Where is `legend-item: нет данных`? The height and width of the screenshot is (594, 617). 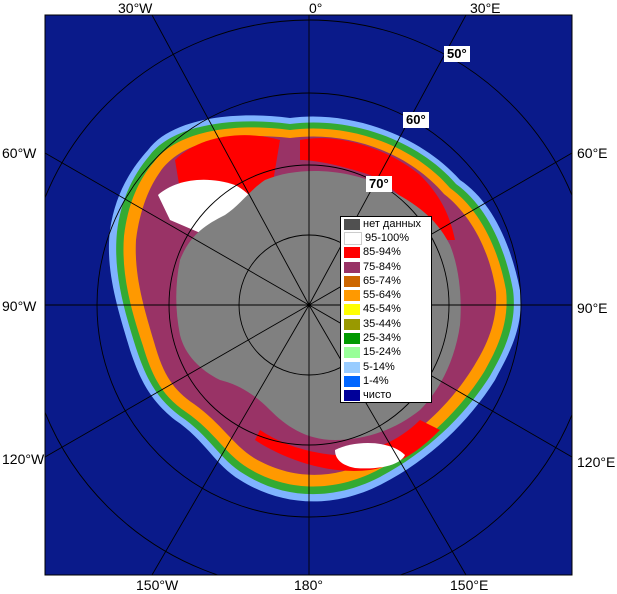
legend-item: нет данных is located at coordinates (386, 224).